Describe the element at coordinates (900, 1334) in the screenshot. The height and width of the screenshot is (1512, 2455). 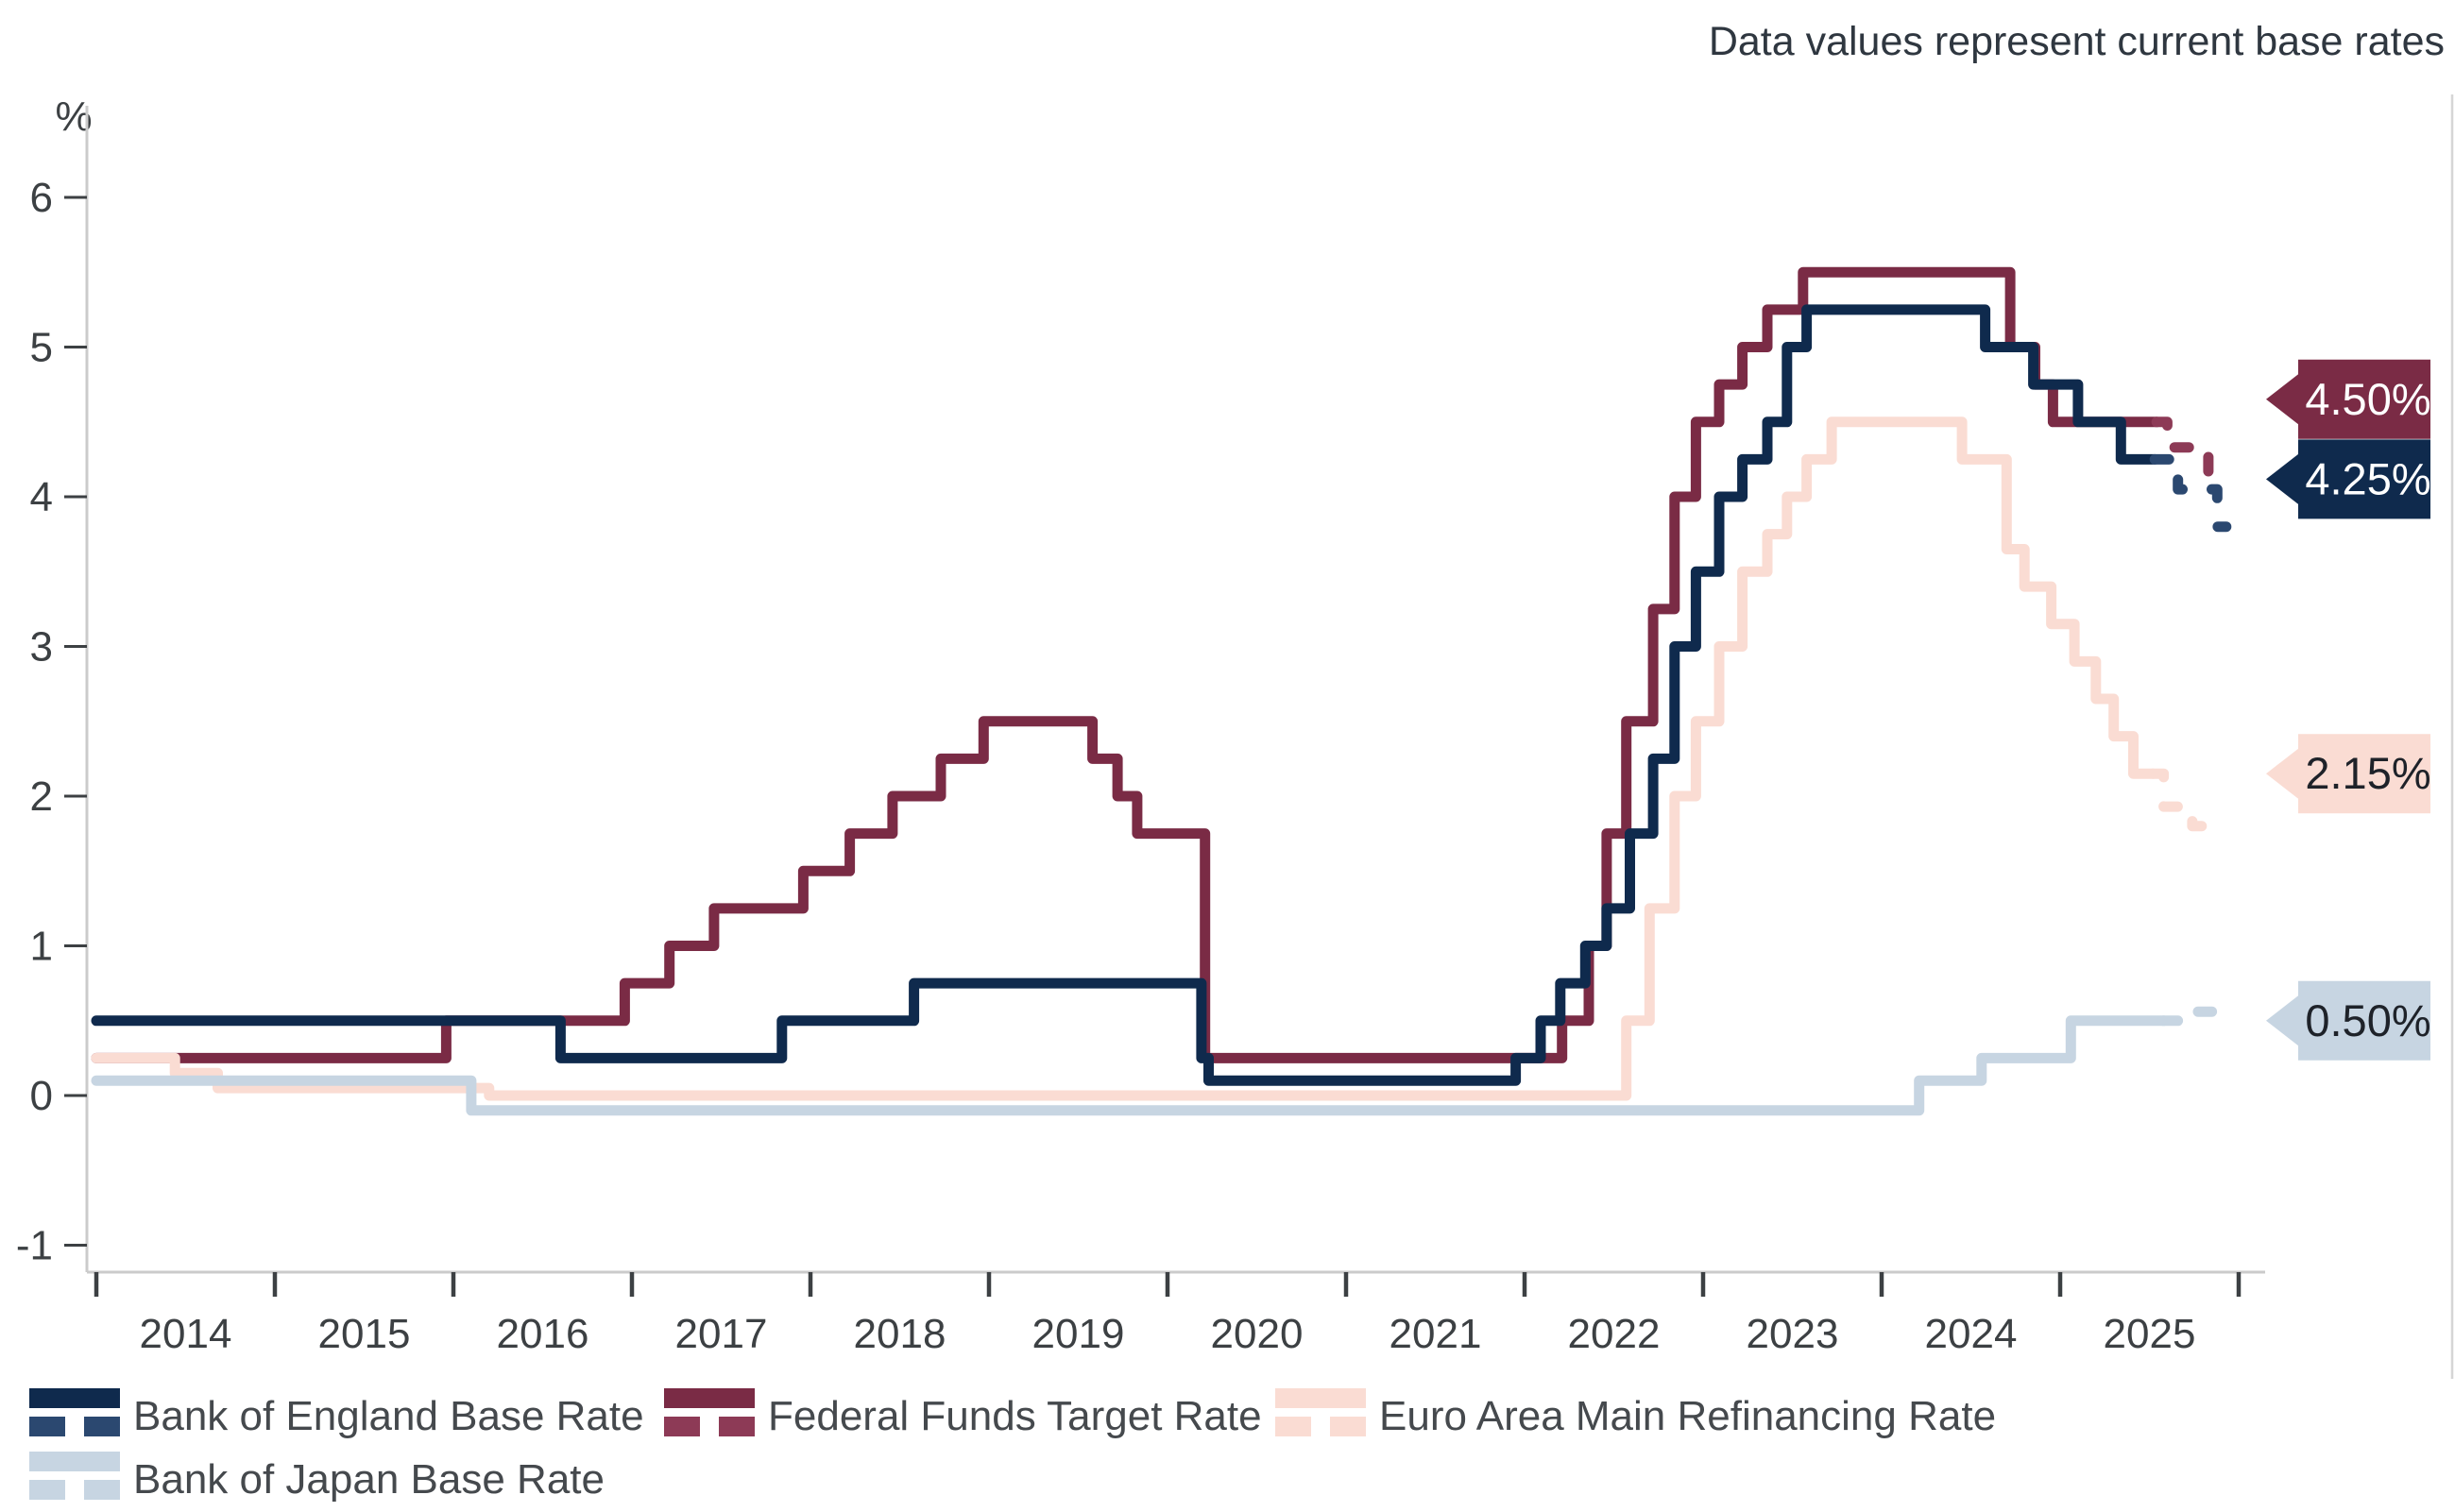
I see `x-tick-label: 2018` at that location.